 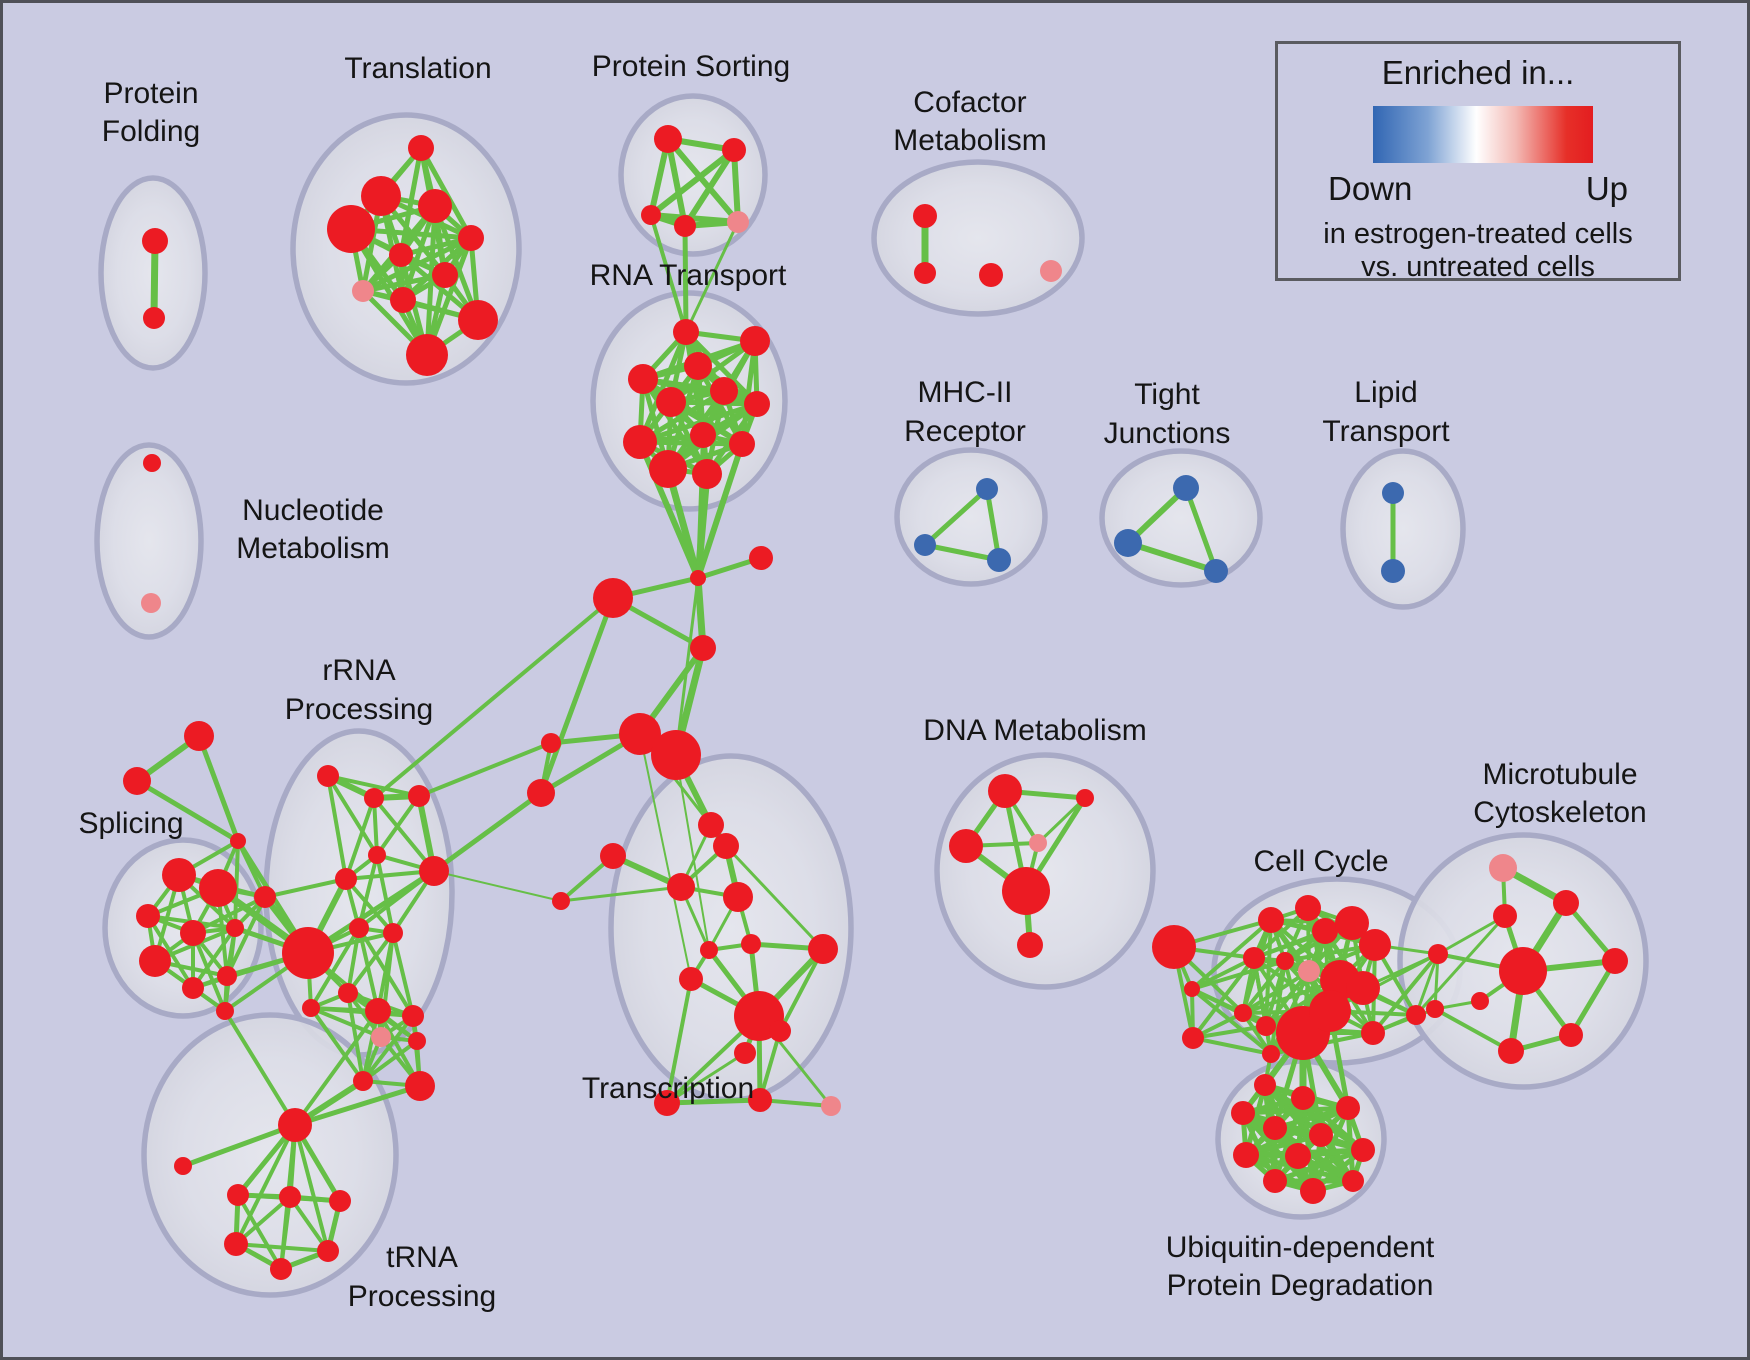 What do you see at coordinates (1478, 267) in the screenshot?
I see `legend-description-line2: vs. untreated cells` at bounding box center [1478, 267].